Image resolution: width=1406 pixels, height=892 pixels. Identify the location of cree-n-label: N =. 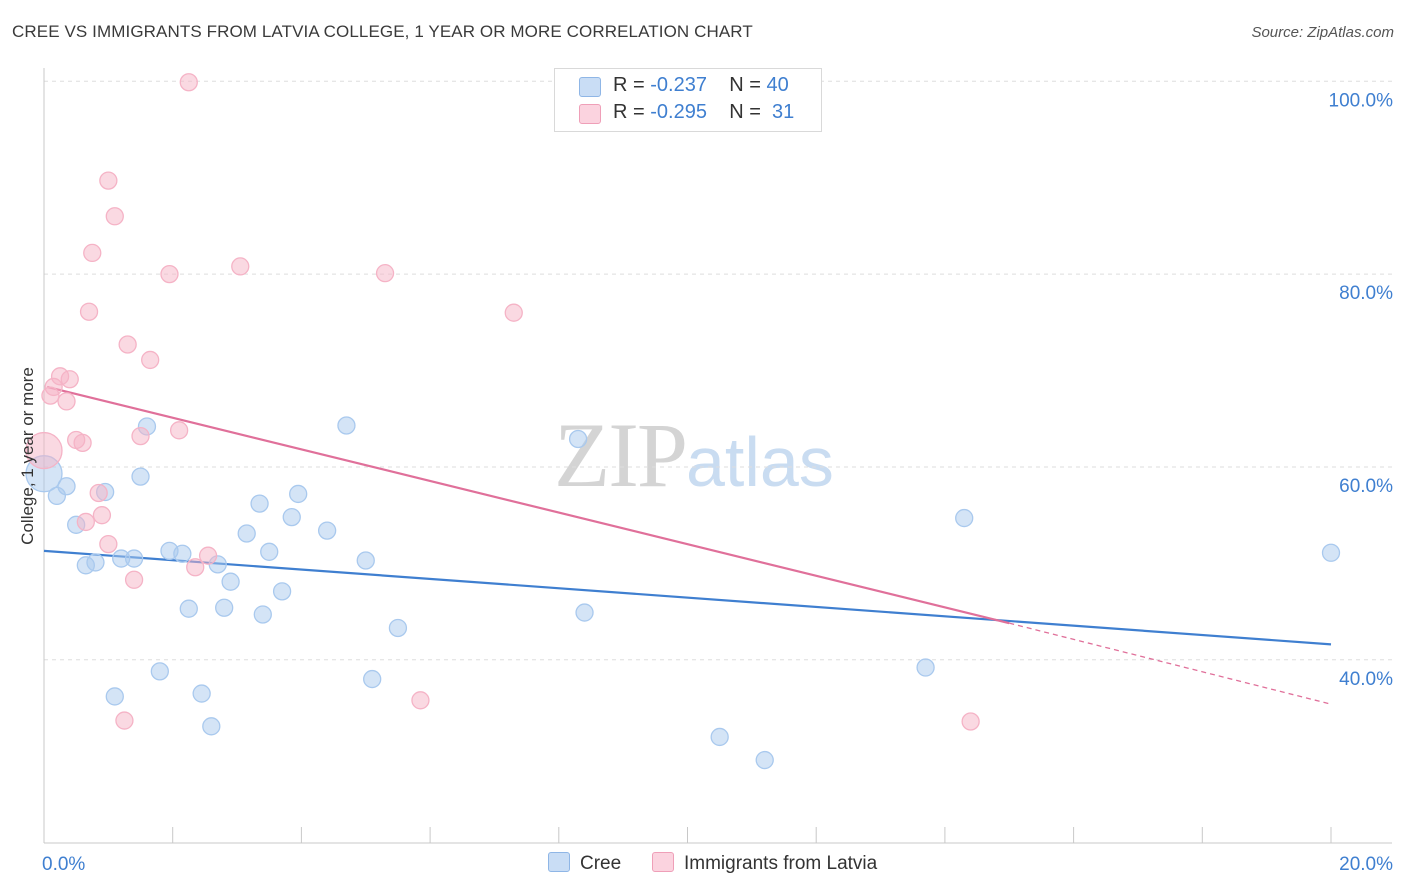
(745, 85).